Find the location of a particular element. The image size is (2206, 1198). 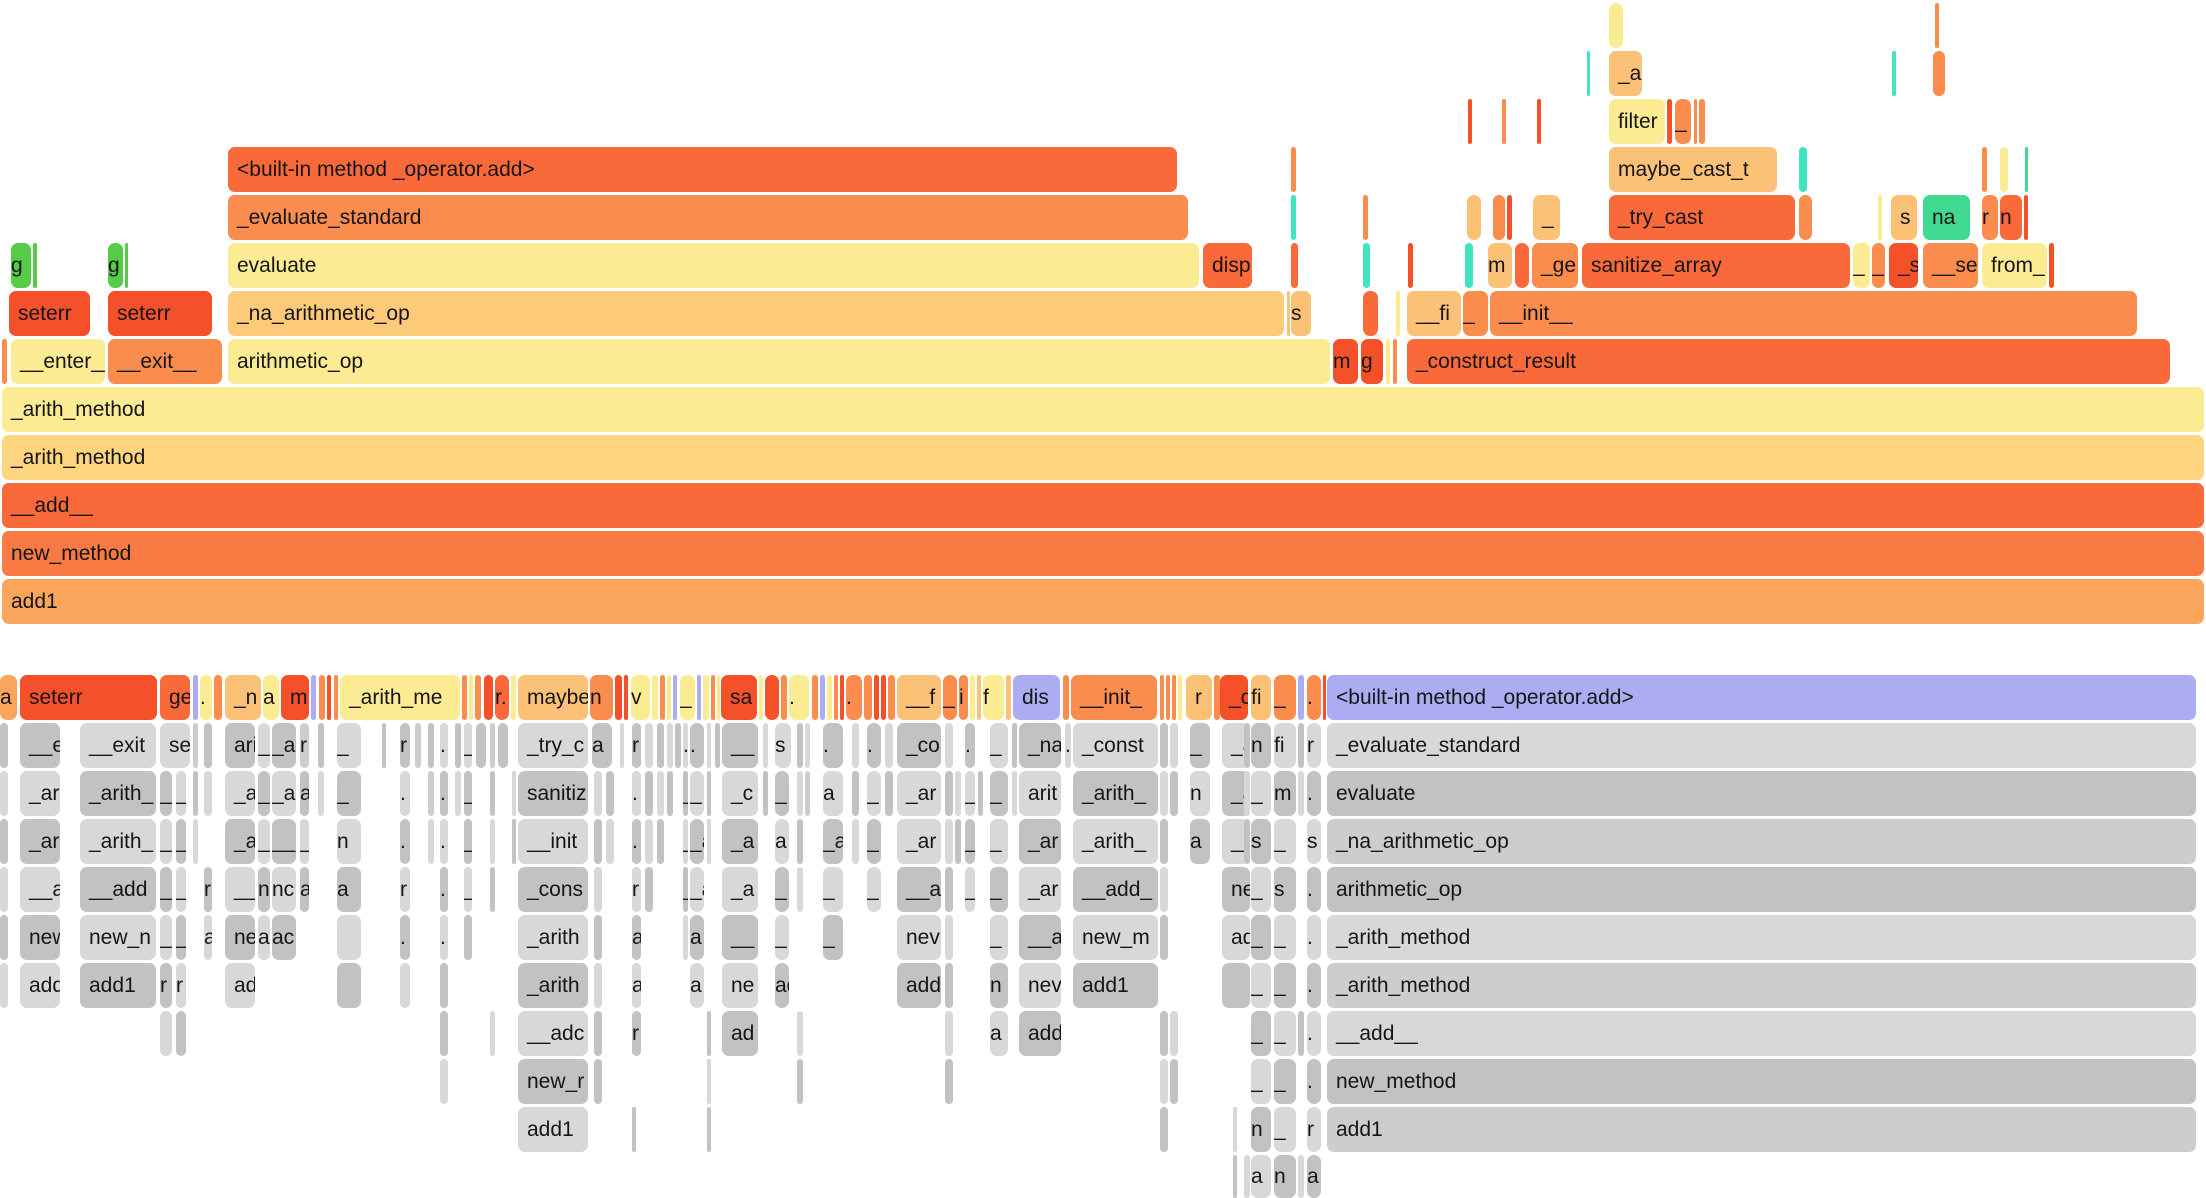

frame-adc: __adc is located at coordinates (553, 1033).